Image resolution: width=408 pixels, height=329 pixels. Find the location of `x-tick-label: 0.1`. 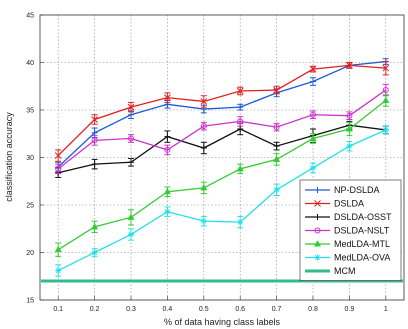

x-tick-label: 0.1 is located at coordinates (58, 309).